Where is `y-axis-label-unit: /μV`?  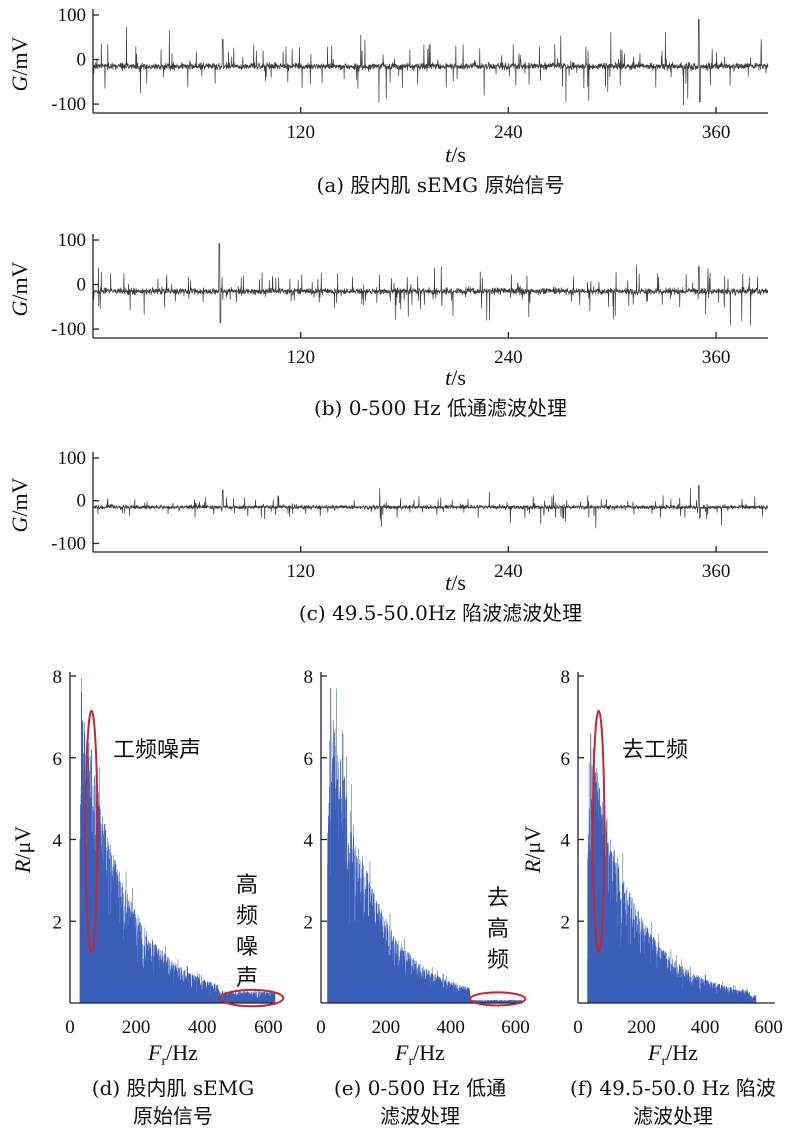
y-axis-label-unit: /μV is located at coordinates (532, 843).